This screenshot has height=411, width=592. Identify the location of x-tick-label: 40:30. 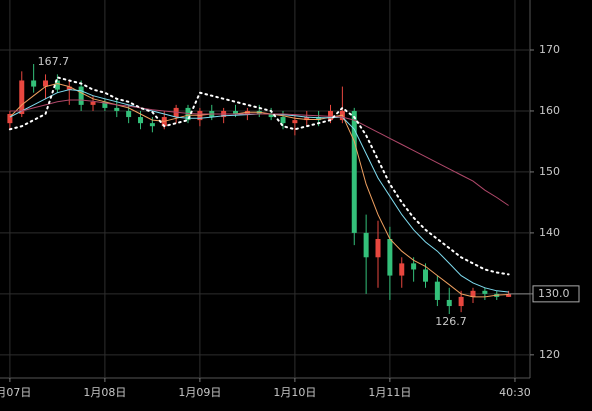
(515, 392).